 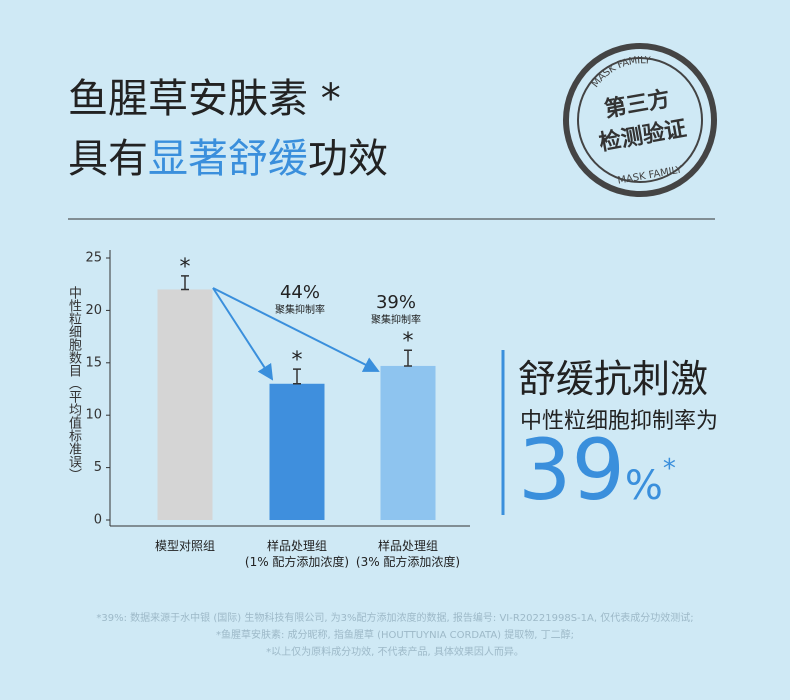 I want to click on side-number: 39, so click(x=571, y=470).